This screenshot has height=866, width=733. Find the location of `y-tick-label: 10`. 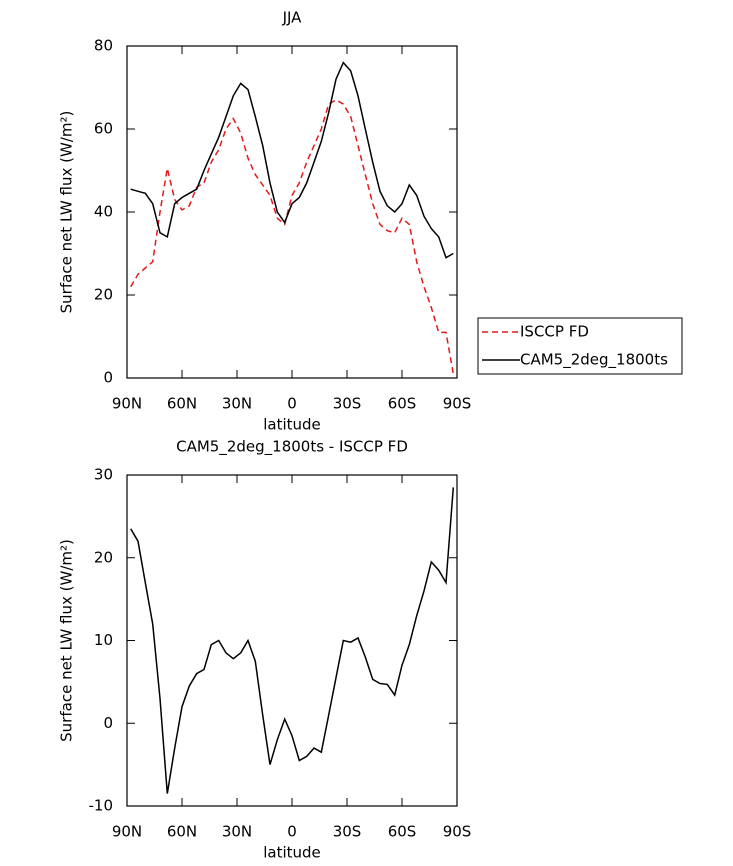

y-tick-label: 10 is located at coordinates (103, 640).